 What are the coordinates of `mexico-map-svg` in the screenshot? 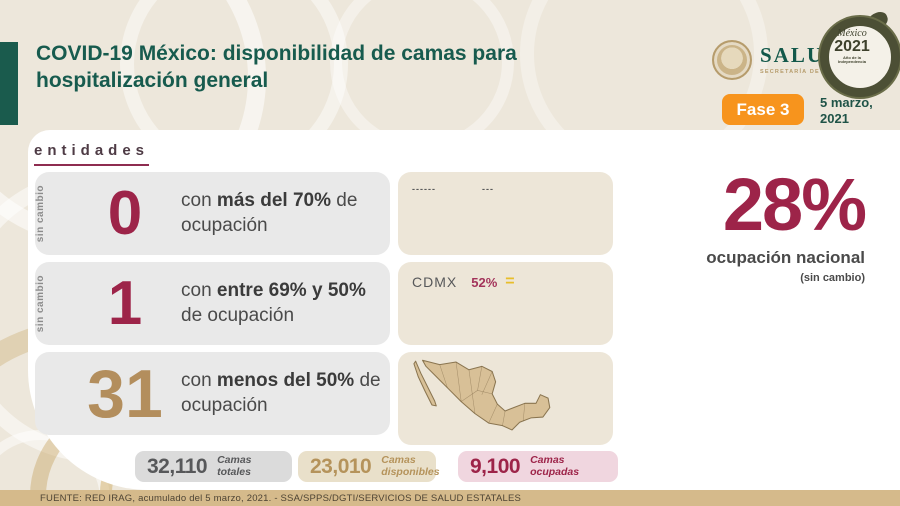 It's located at (482, 395).